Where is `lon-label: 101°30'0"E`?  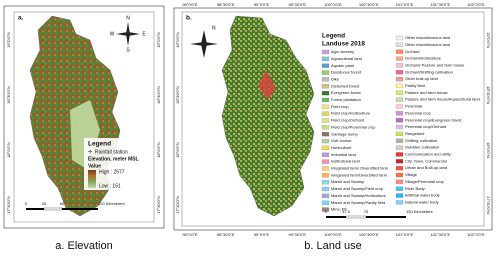 lon-label: 101°30'0"E is located at coordinates (440, 4).